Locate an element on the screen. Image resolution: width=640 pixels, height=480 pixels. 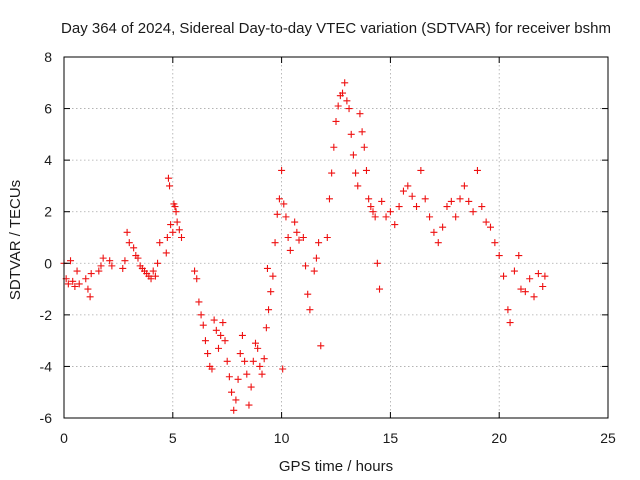
y-tick-label: -6 is located at coordinates (46, 418).